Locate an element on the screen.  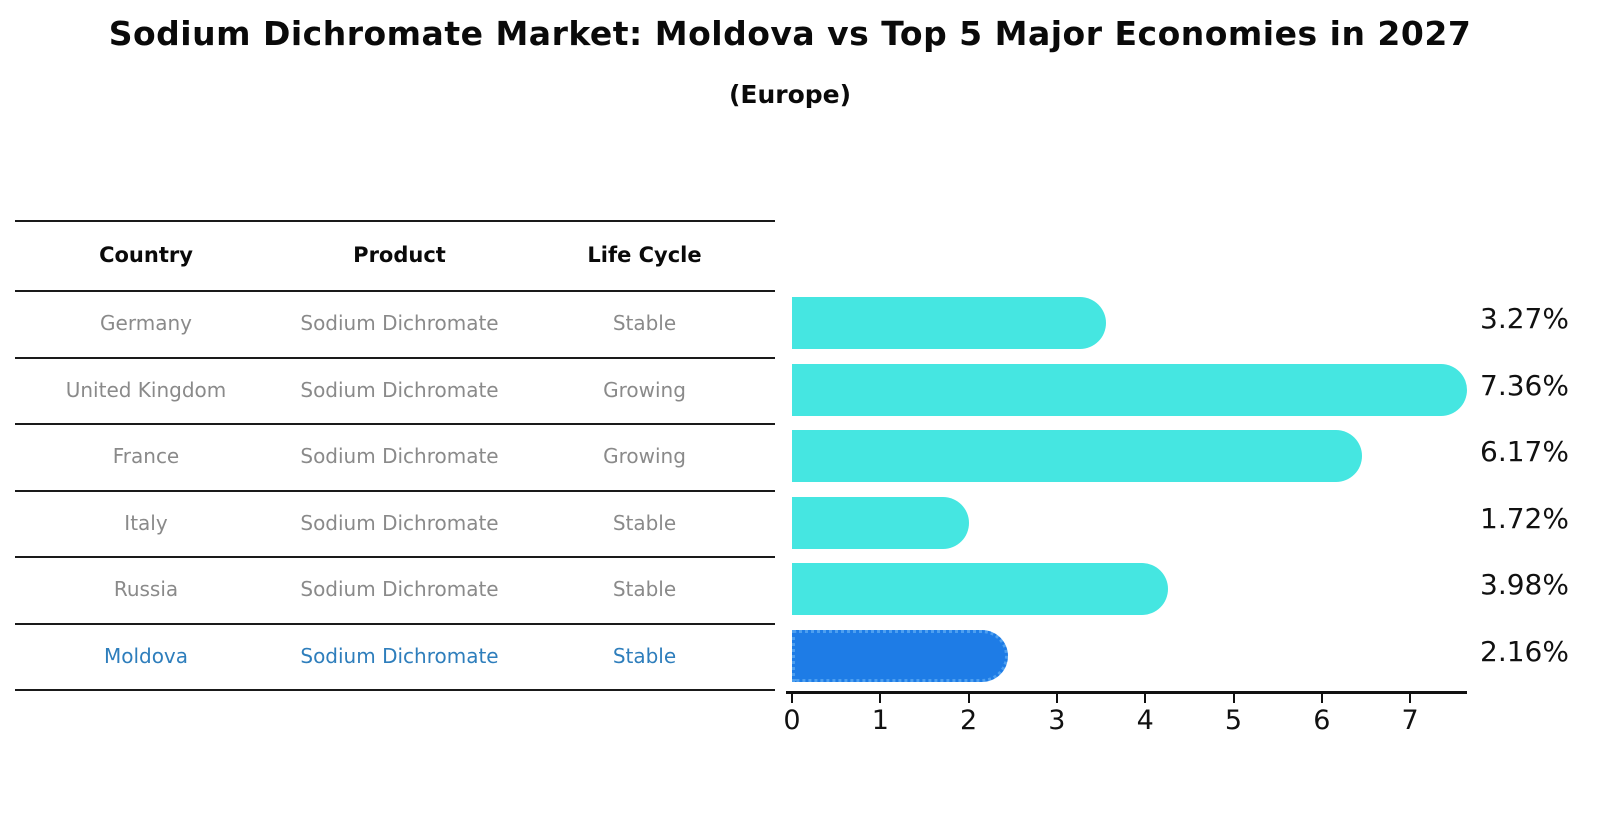
table-cell-country: Germany is located at coordinates (146, 323).